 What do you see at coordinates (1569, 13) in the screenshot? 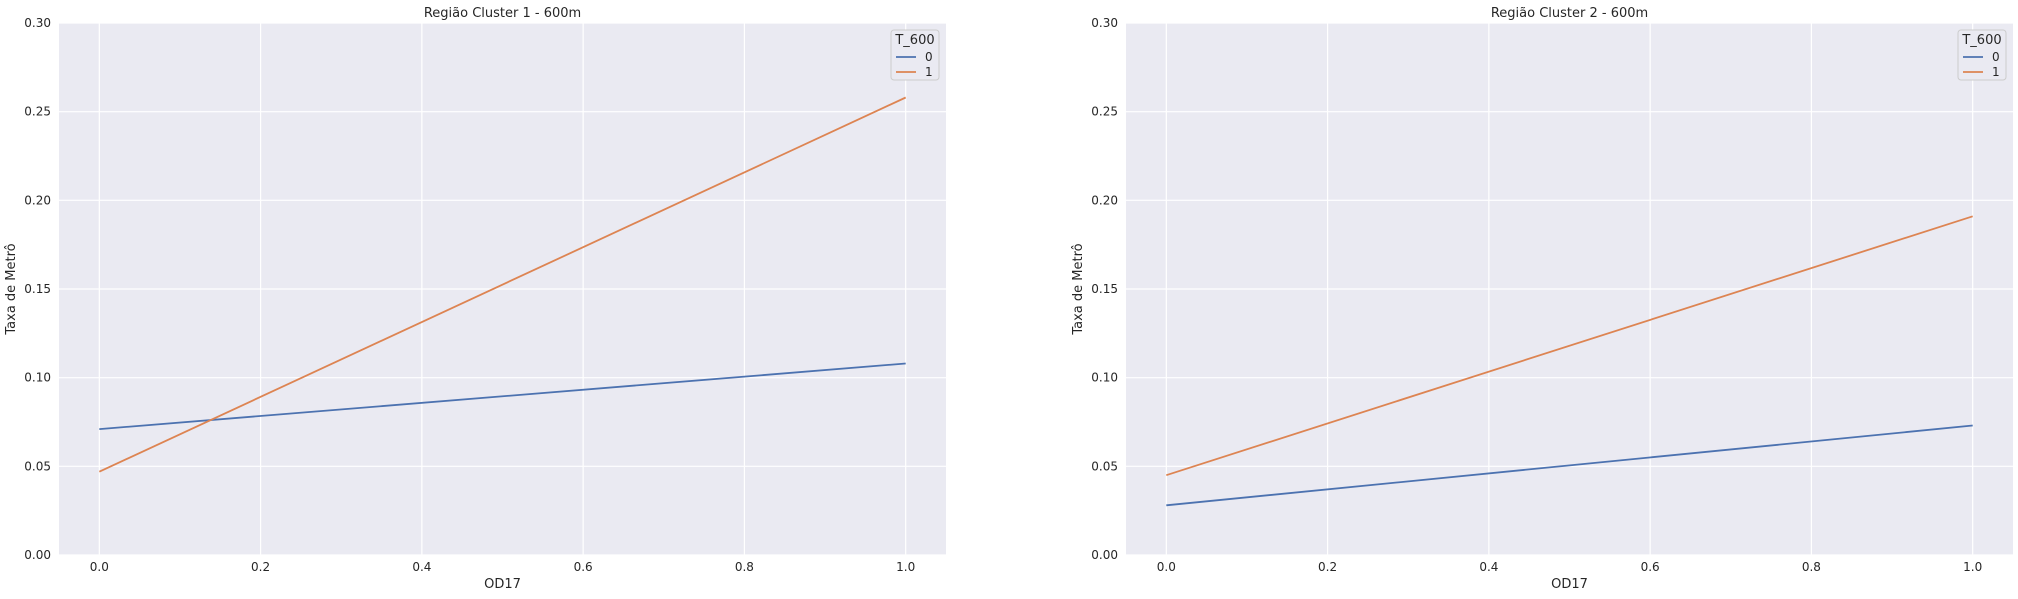
I see `chart-title: Região Cluster 2 - 600m` at bounding box center [1569, 13].